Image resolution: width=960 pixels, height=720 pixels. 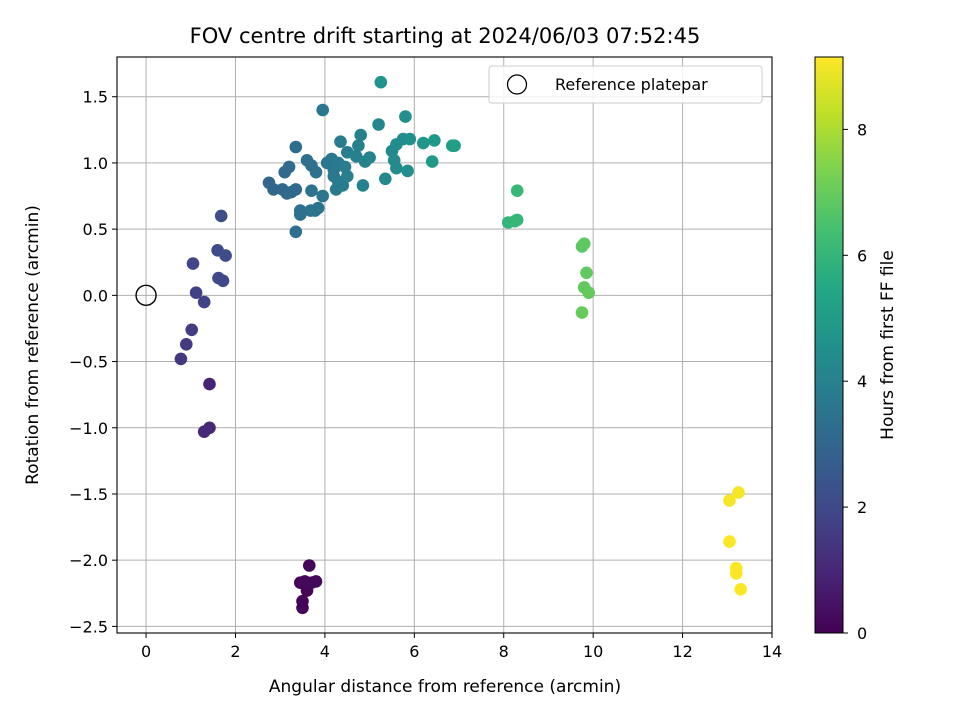 What do you see at coordinates (235, 651) in the screenshot?
I see `x-tick-label: 2` at bounding box center [235, 651].